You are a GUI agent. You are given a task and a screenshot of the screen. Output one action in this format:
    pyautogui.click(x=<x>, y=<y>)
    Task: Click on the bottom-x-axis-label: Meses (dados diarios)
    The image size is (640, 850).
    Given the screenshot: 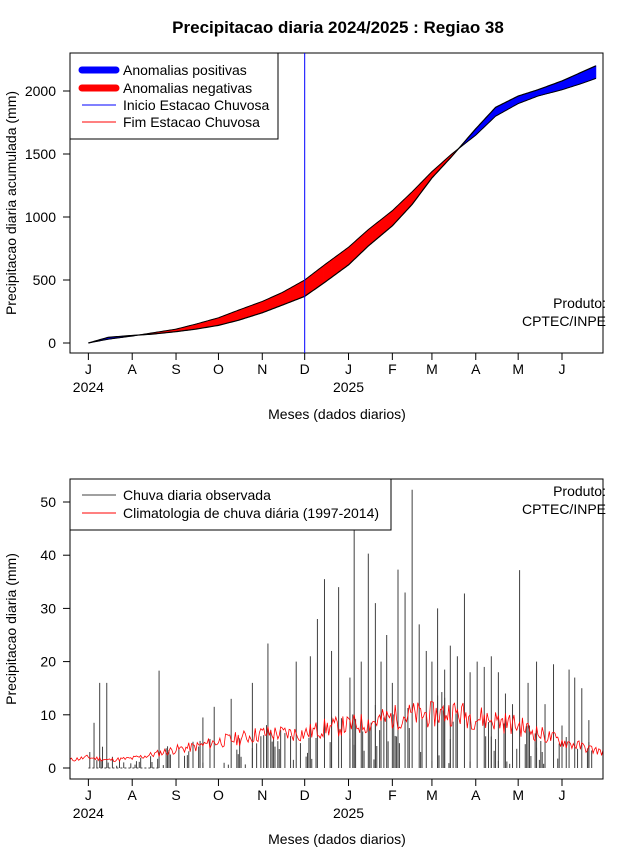 What is the action you would take?
    pyautogui.click(x=337, y=839)
    